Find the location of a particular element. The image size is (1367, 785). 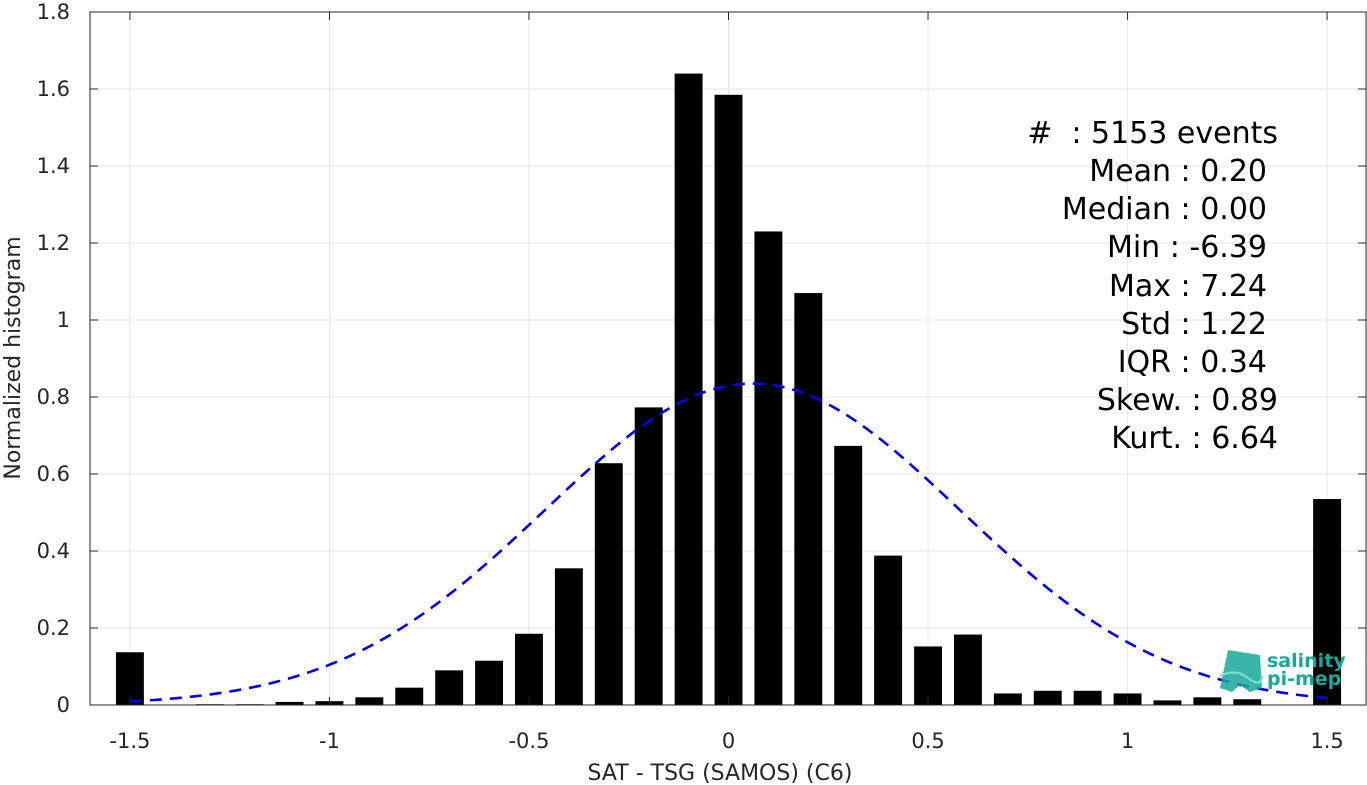

y-tick-label: 1.4 is located at coordinates (53, 166).